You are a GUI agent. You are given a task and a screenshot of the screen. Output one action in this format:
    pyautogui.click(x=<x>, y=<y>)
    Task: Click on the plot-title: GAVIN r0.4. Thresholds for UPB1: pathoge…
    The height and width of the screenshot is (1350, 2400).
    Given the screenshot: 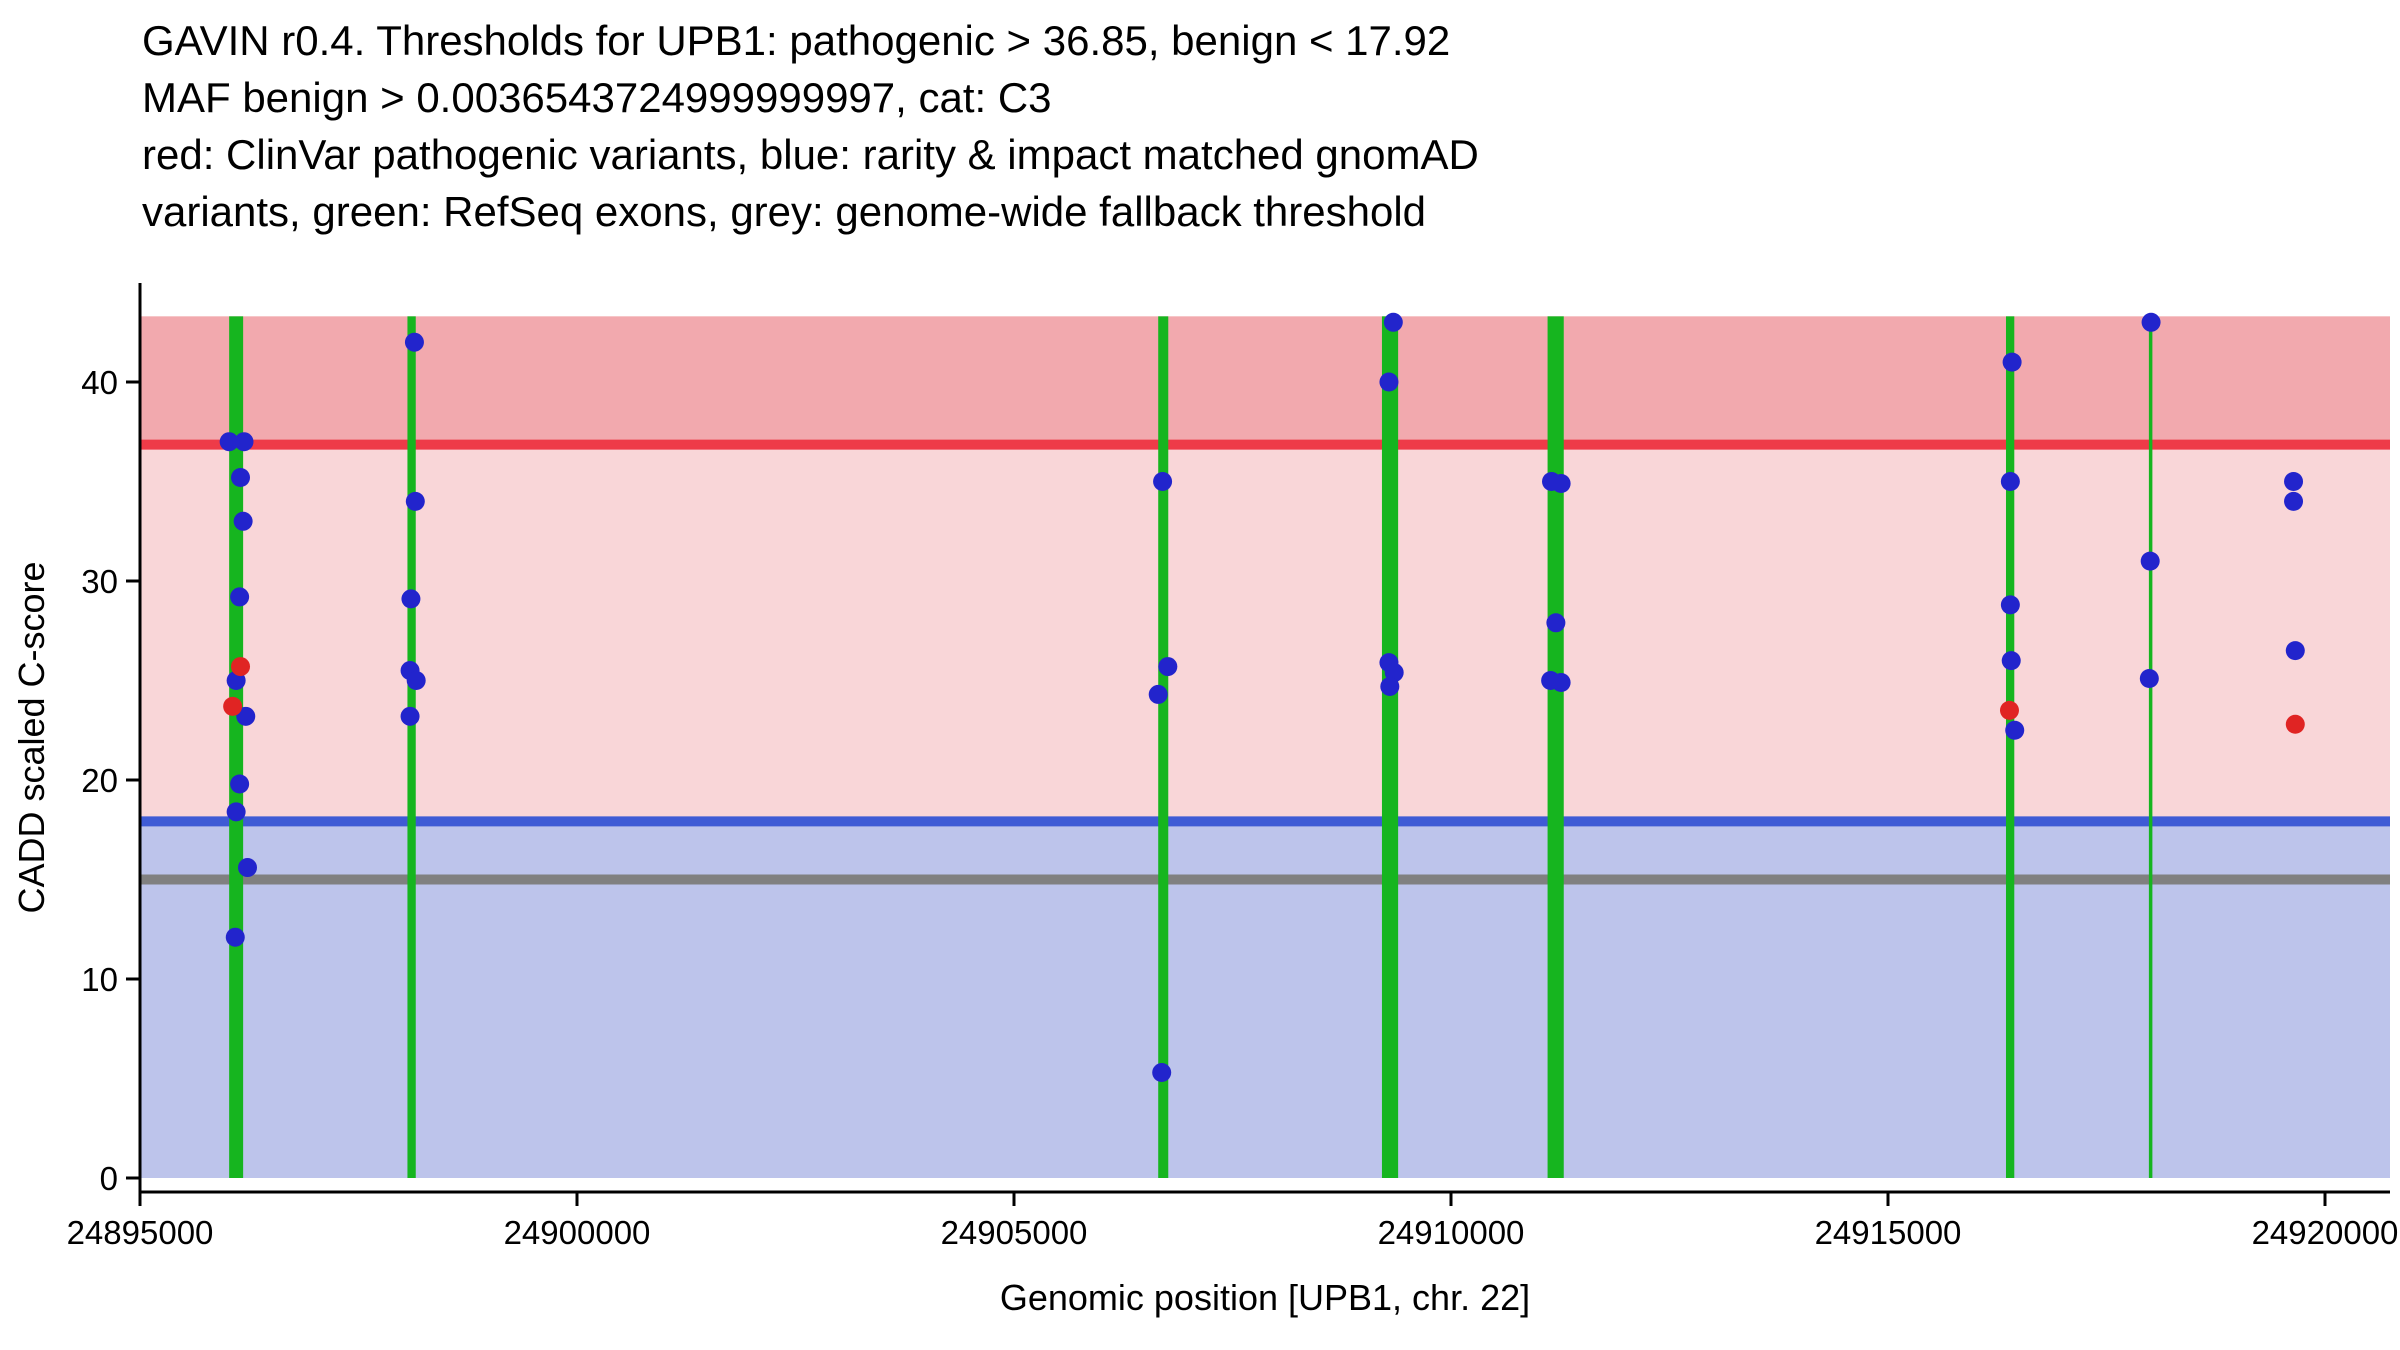 What is the action you would take?
    pyautogui.click(x=810, y=126)
    